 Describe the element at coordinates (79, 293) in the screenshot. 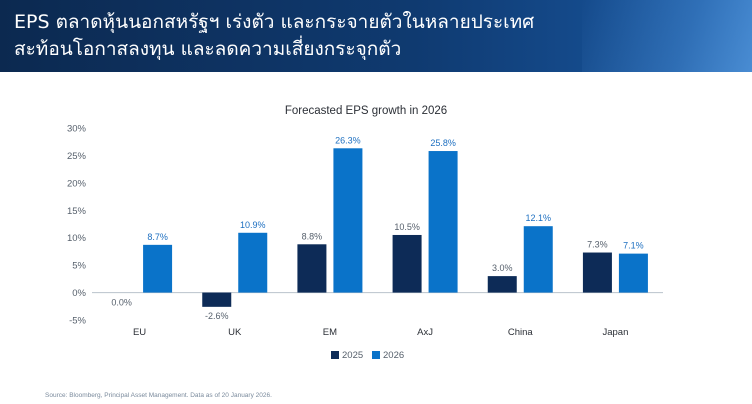

I see `y-tick-label: 0%` at that location.